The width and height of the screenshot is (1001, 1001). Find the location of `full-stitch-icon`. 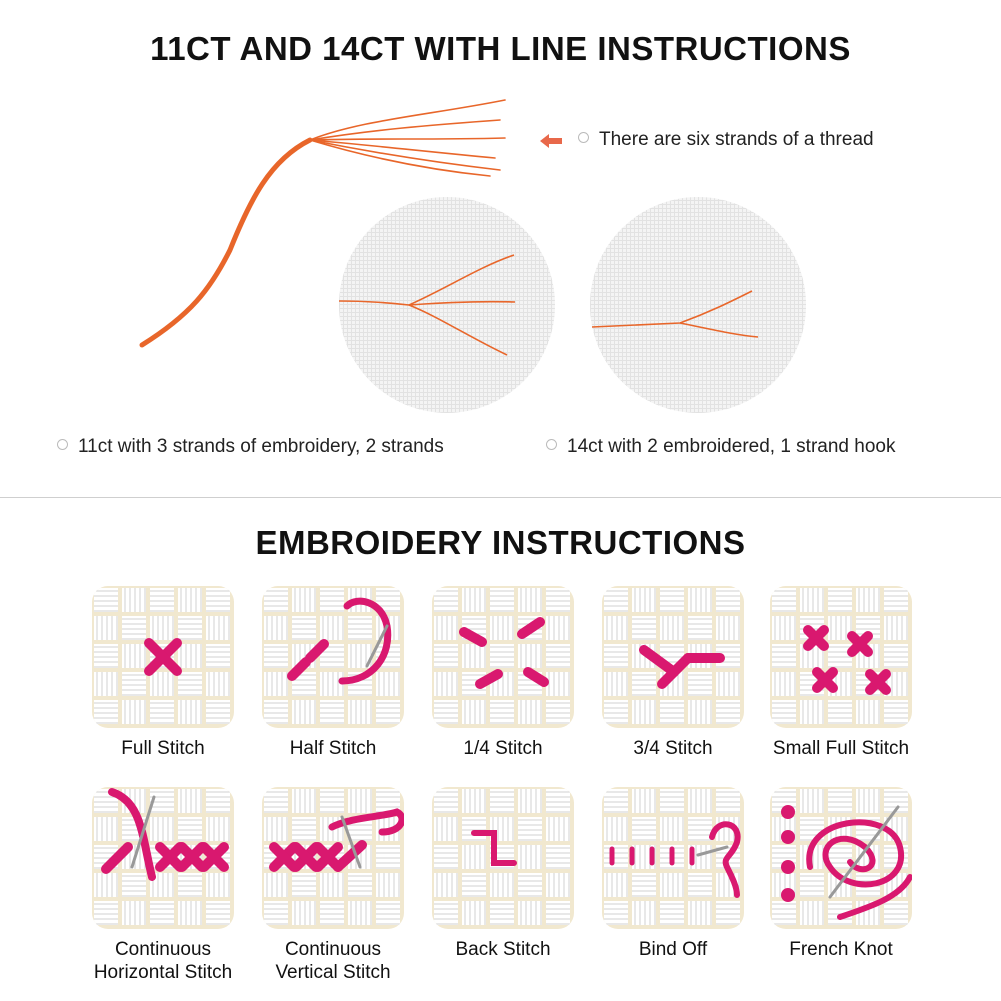

full-stitch-icon is located at coordinates (163, 657).